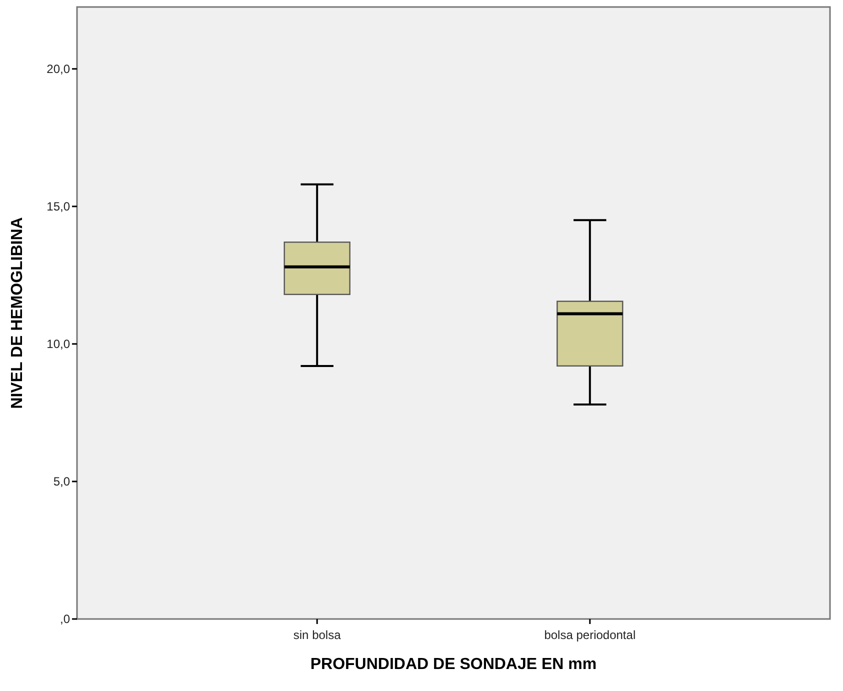  I want to click on y-tick-label: 15,0, so click(58, 207).